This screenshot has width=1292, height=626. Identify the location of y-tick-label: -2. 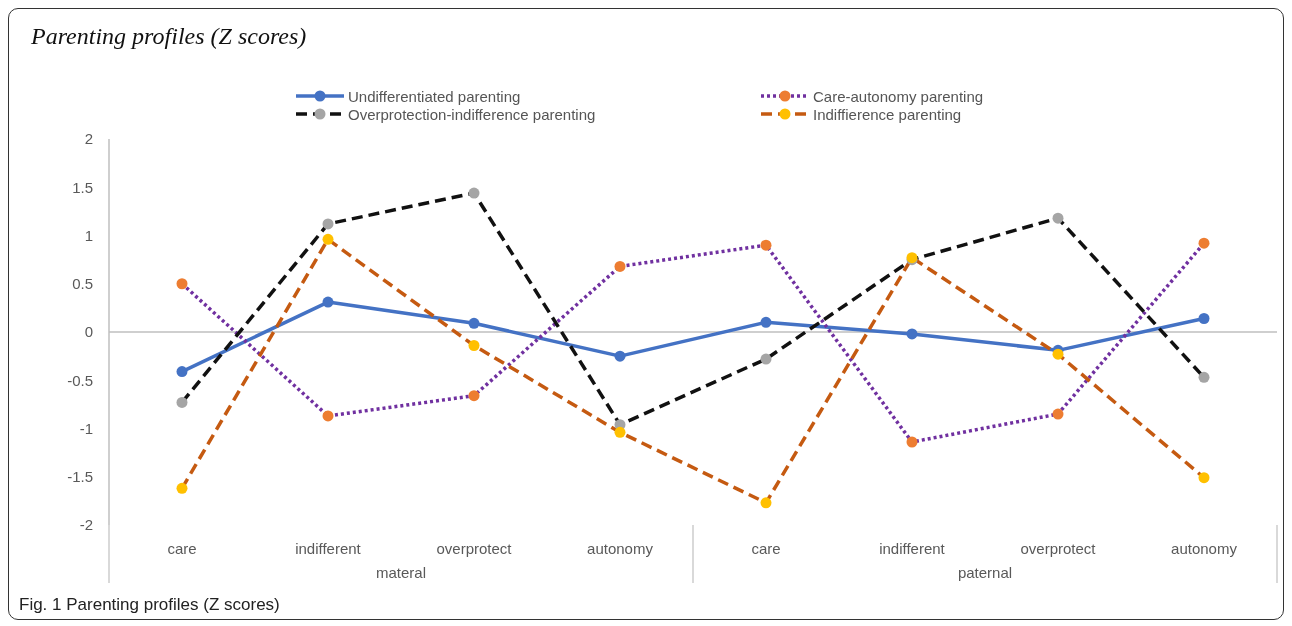
(86, 525).